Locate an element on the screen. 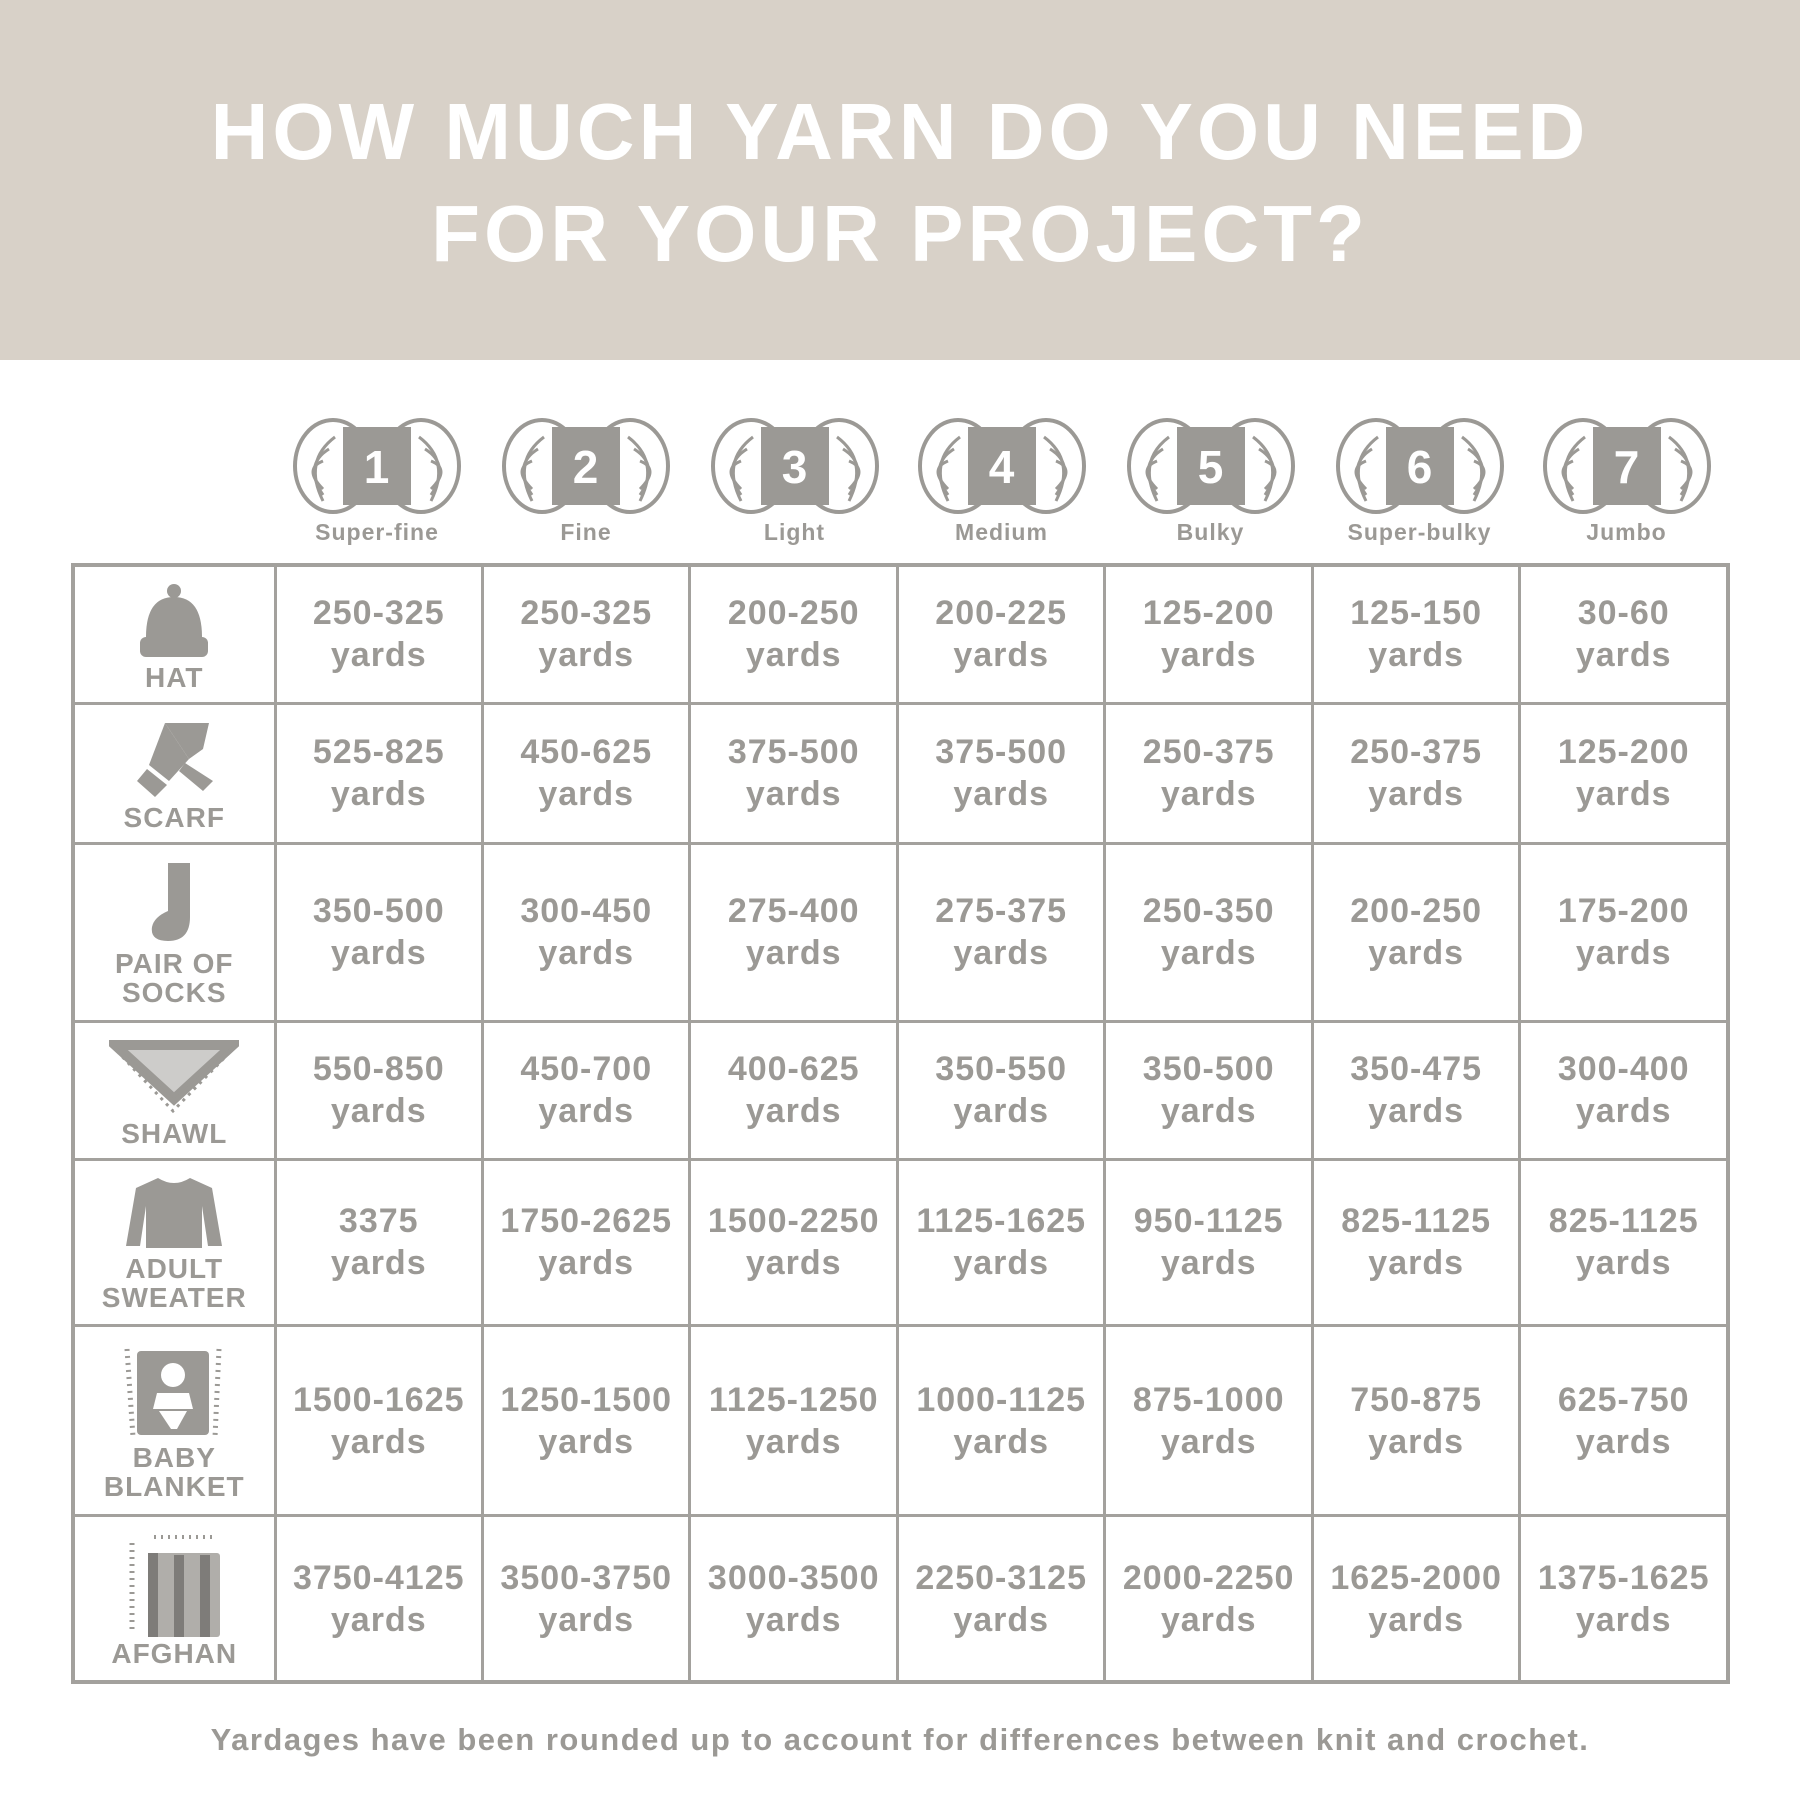  weight-label: Fine is located at coordinates (586, 532).